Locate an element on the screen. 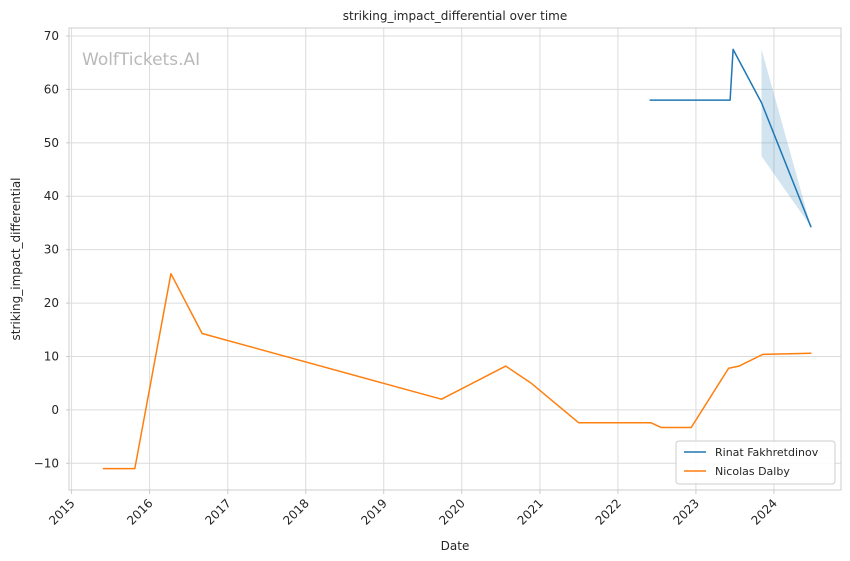 This screenshot has height=561, width=850. x-tick-label: 2018 is located at coordinates (295, 511).